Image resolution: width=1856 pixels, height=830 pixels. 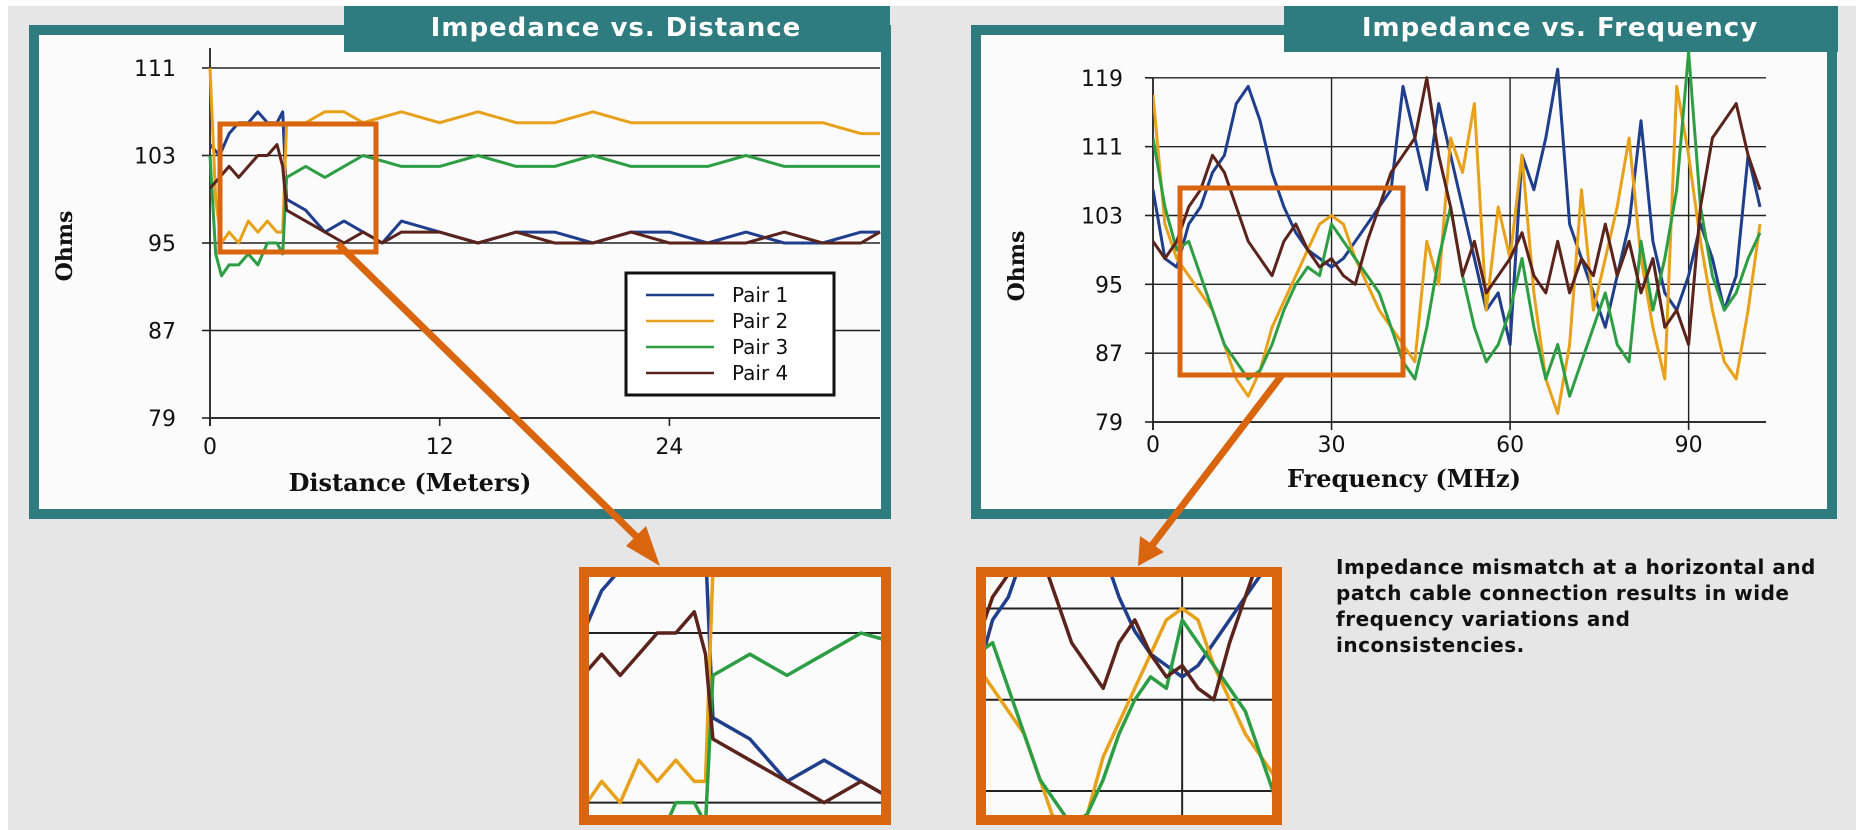 I want to click on frequency-chart-axes, so click(x=1455, y=253).